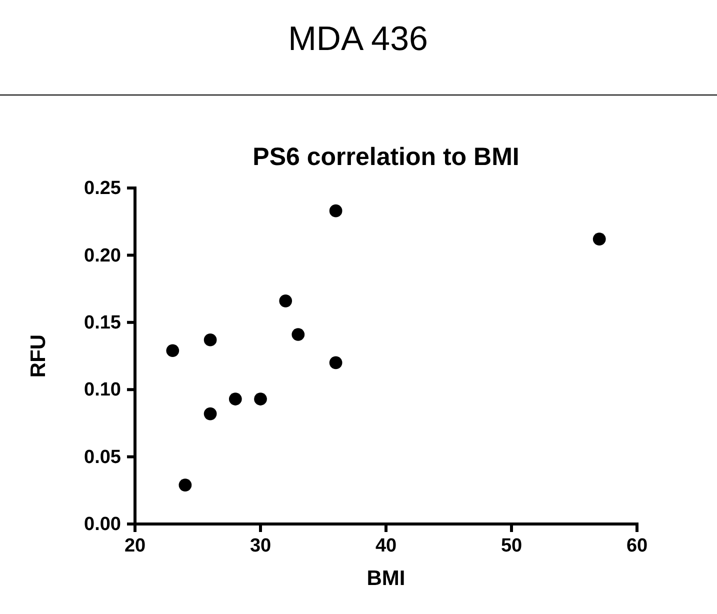 The height and width of the screenshot is (614, 717). What do you see at coordinates (386, 578) in the screenshot?
I see `x-axis-title: BMI` at bounding box center [386, 578].